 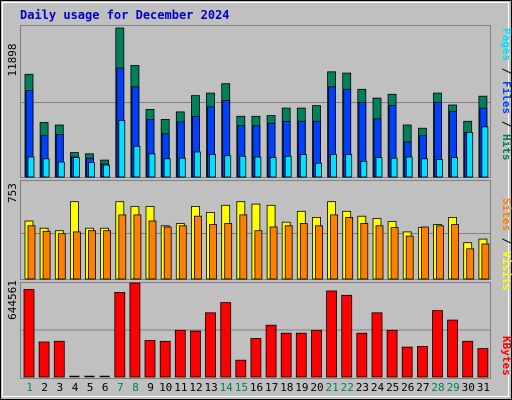 What do you see at coordinates (286, 387) in the screenshot?
I see `x-tick-label-18: 18` at bounding box center [286, 387].